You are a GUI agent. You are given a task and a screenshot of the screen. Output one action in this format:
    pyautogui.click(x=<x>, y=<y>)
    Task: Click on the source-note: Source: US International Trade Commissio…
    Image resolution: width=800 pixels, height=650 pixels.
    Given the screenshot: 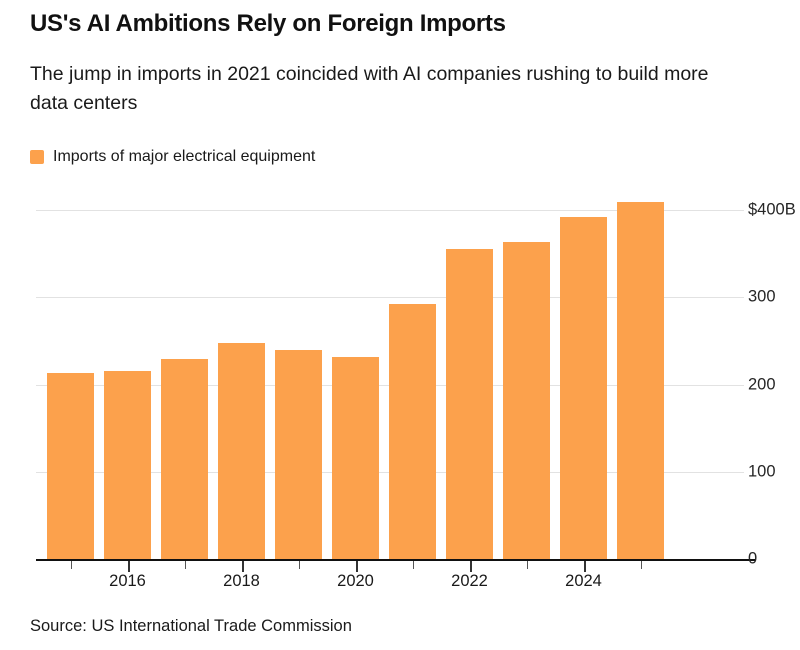 What is the action you would take?
    pyautogui.click(x=191, y=626)
    